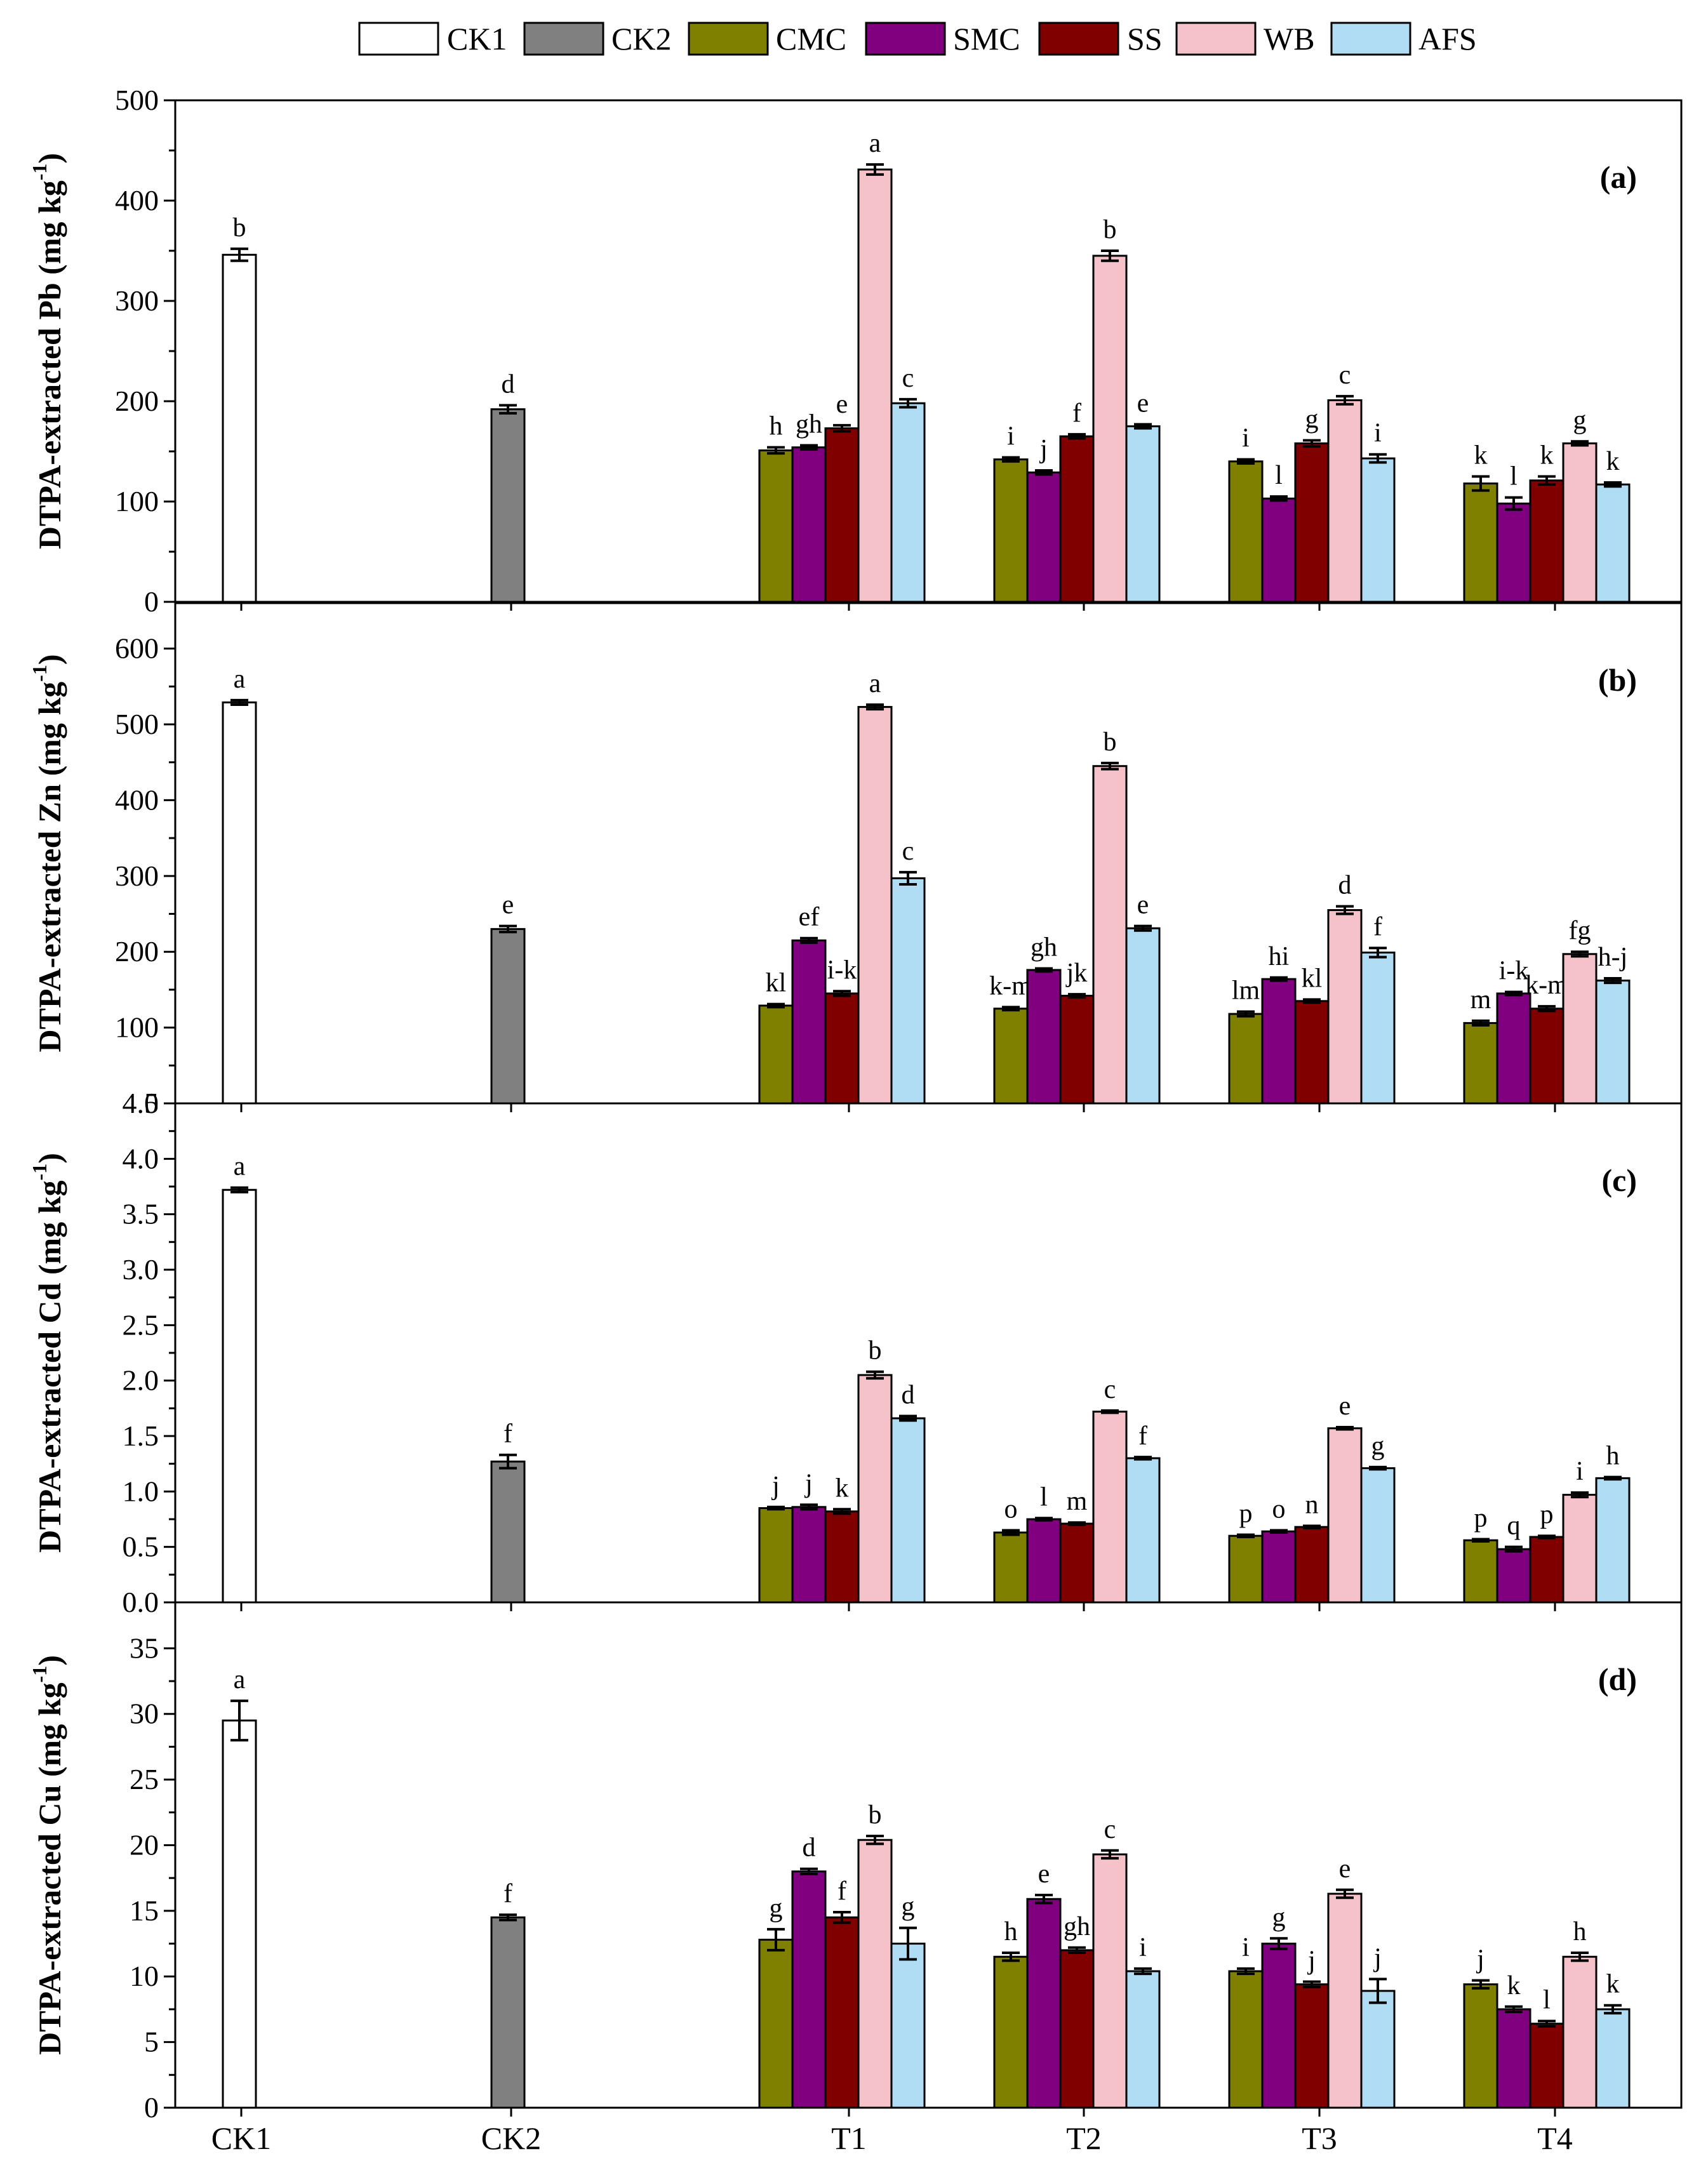  What do you see at coordinates (1378, 1446) in the screenshot?
I see `afs-t3-letter: g` at bounding box center [1378, 1446].